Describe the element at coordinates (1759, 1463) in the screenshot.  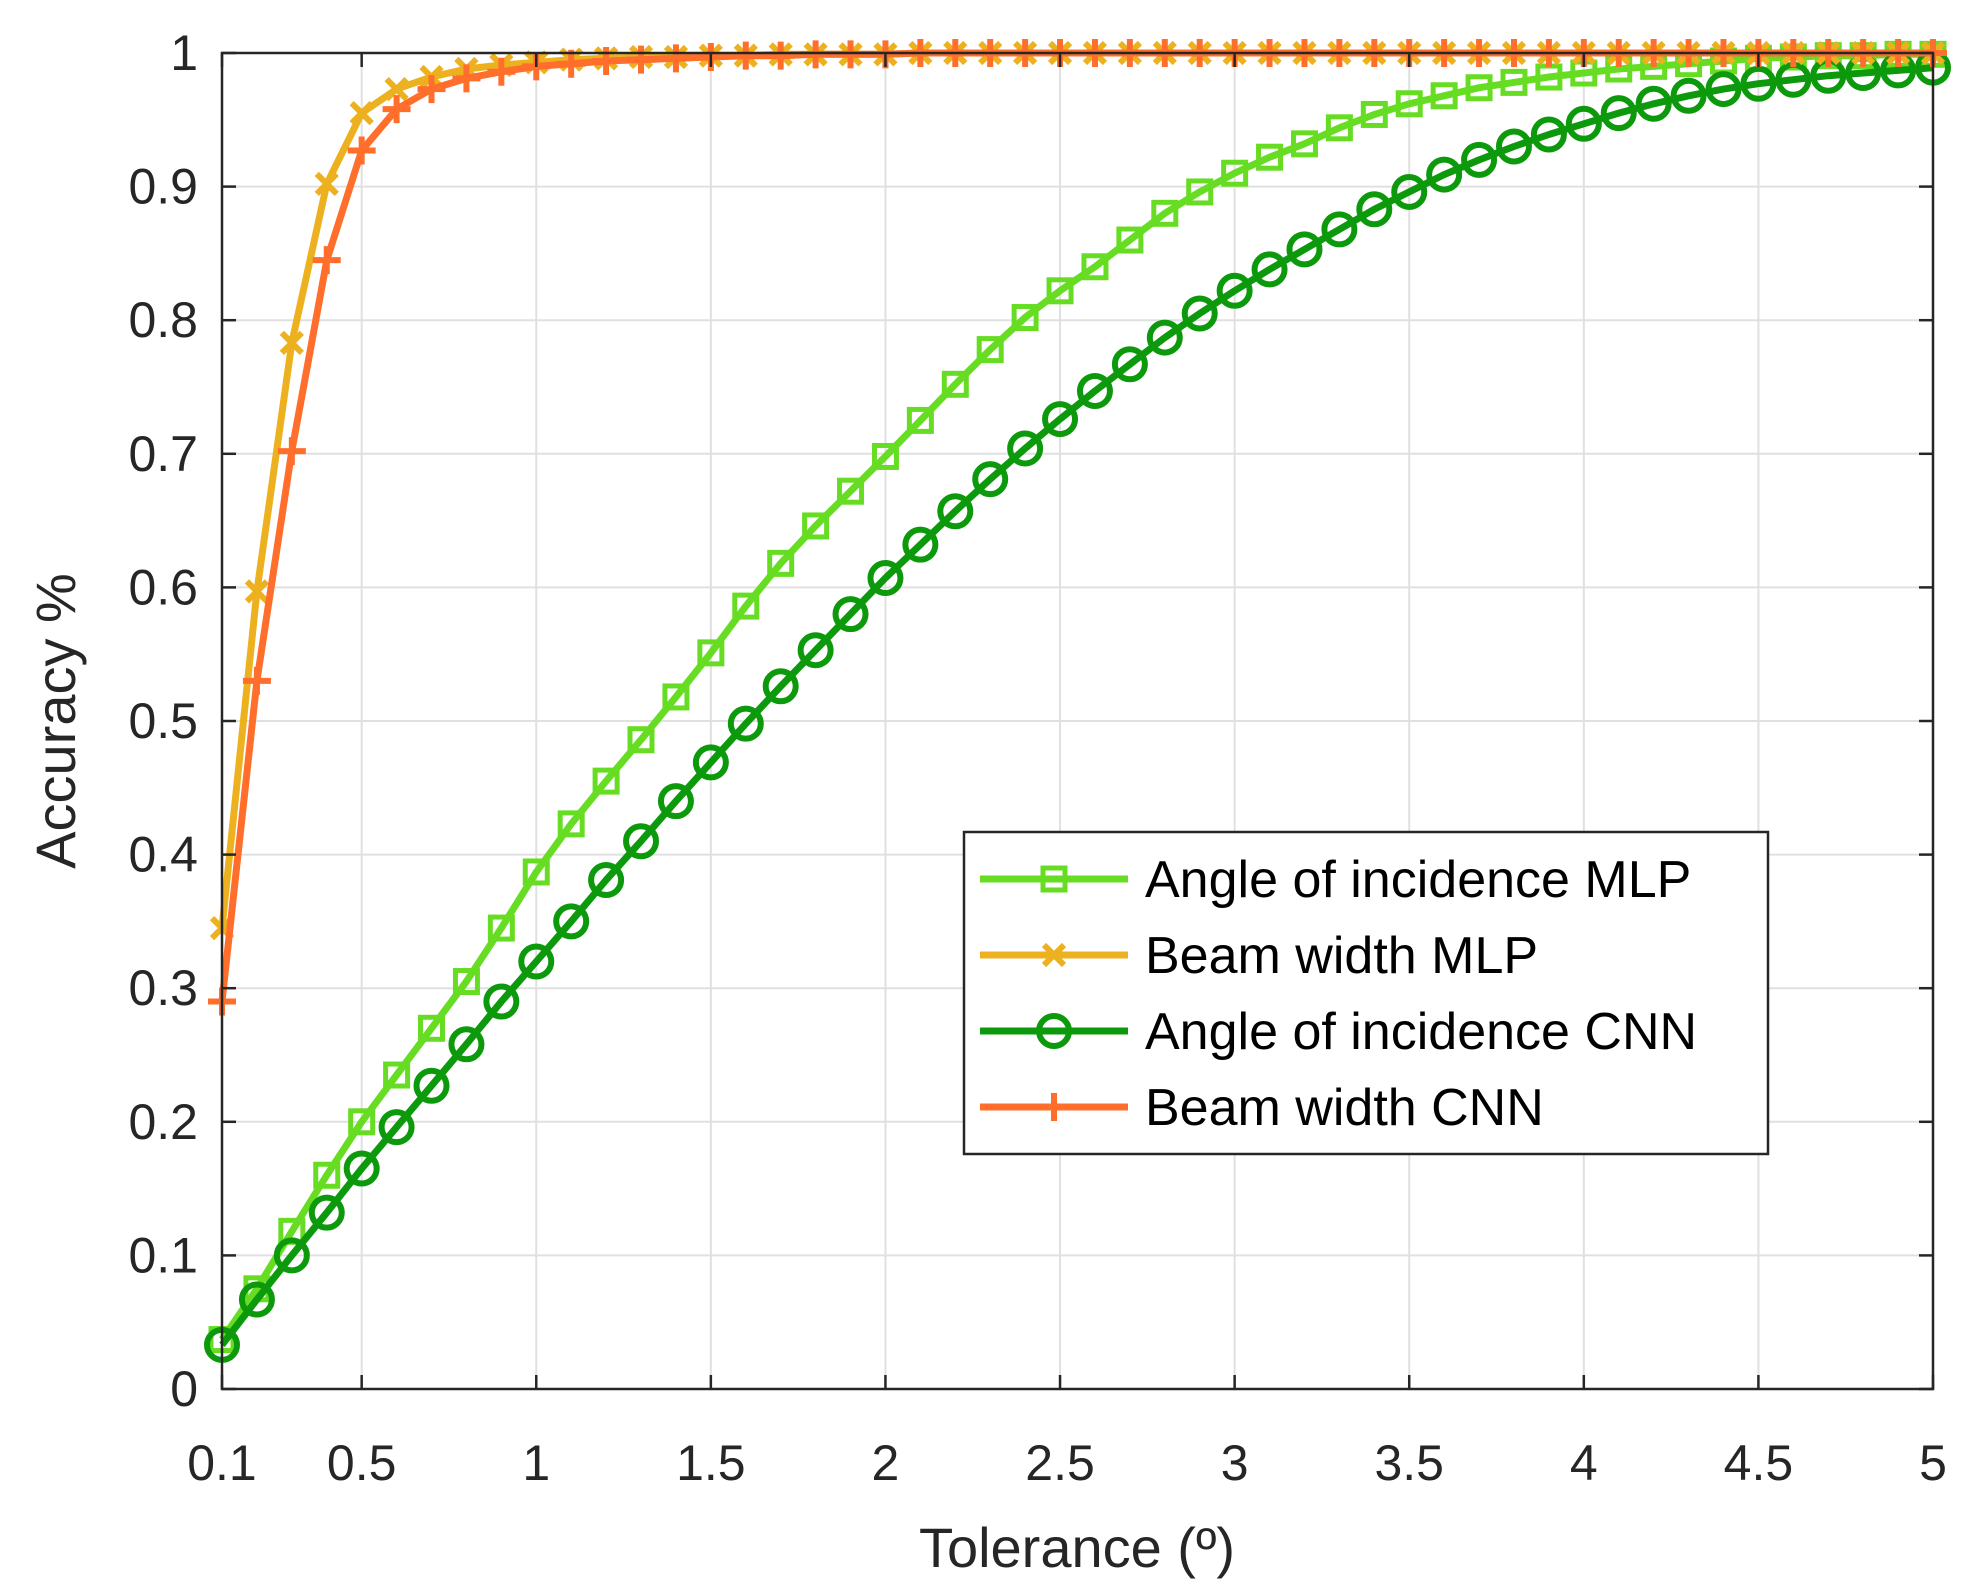
I see `x-tick-label: 4.5` at that location.